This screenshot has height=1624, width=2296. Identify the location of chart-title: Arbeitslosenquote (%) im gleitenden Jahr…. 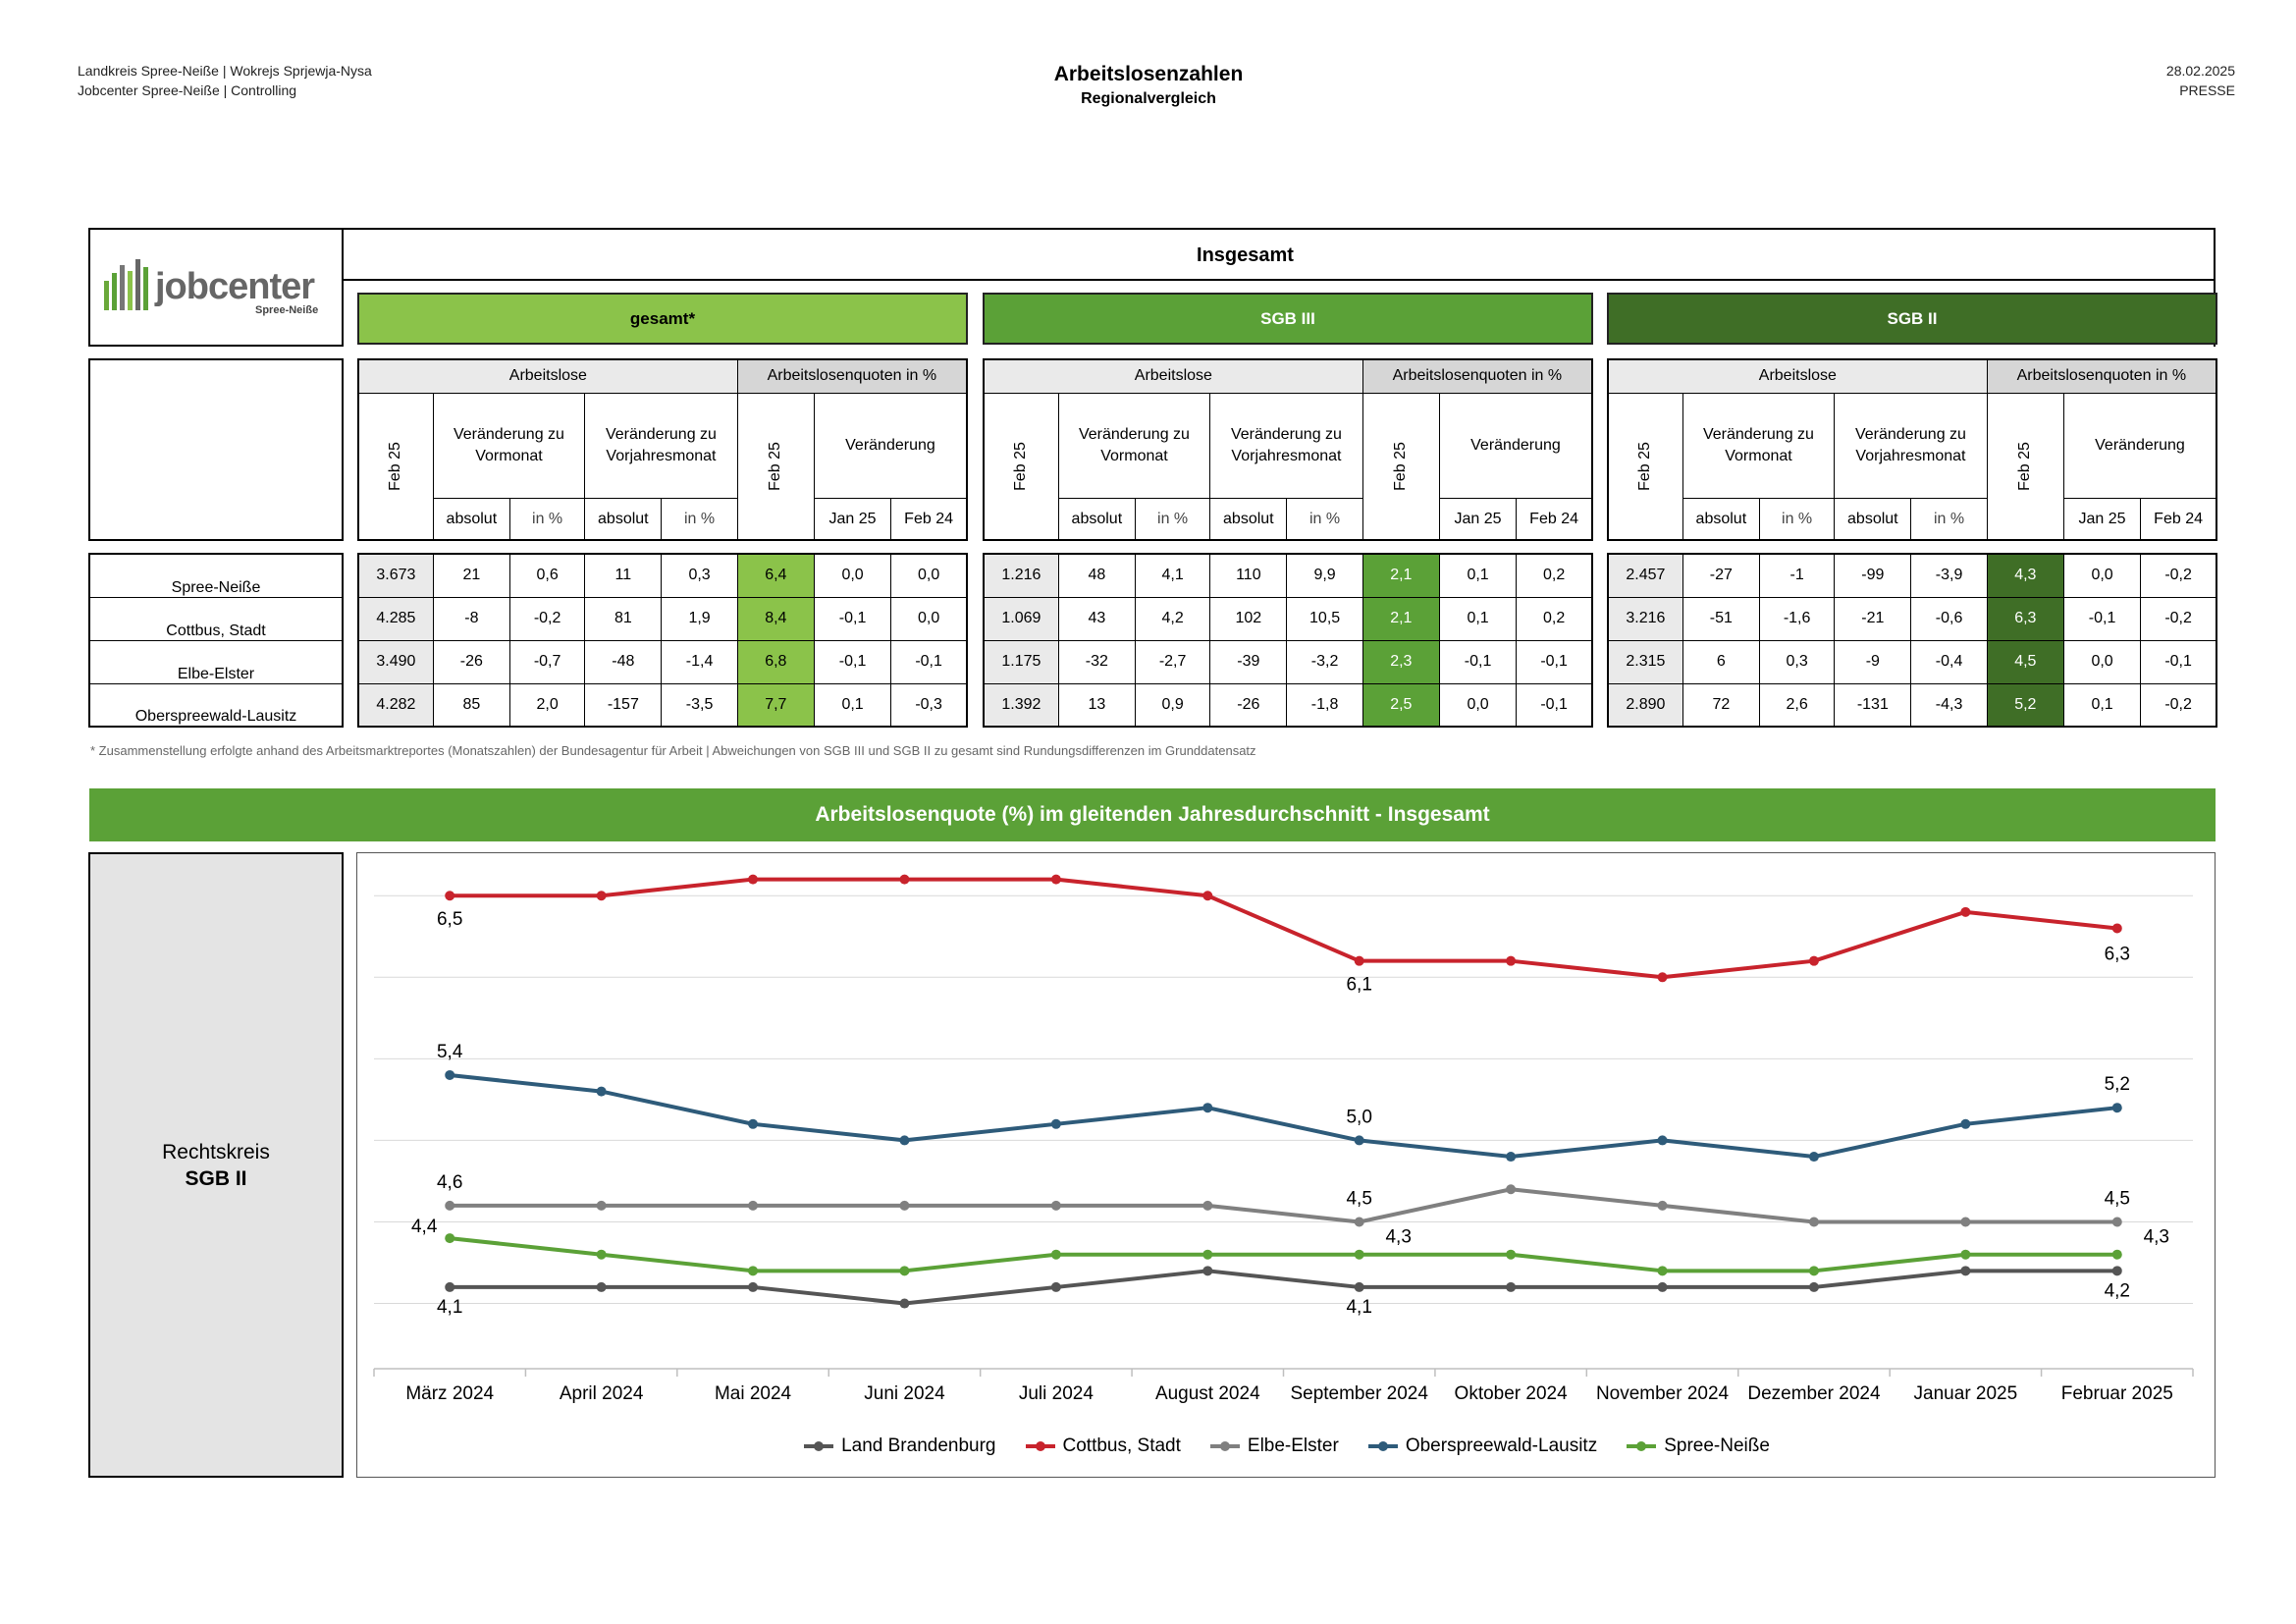
(1152, 814).